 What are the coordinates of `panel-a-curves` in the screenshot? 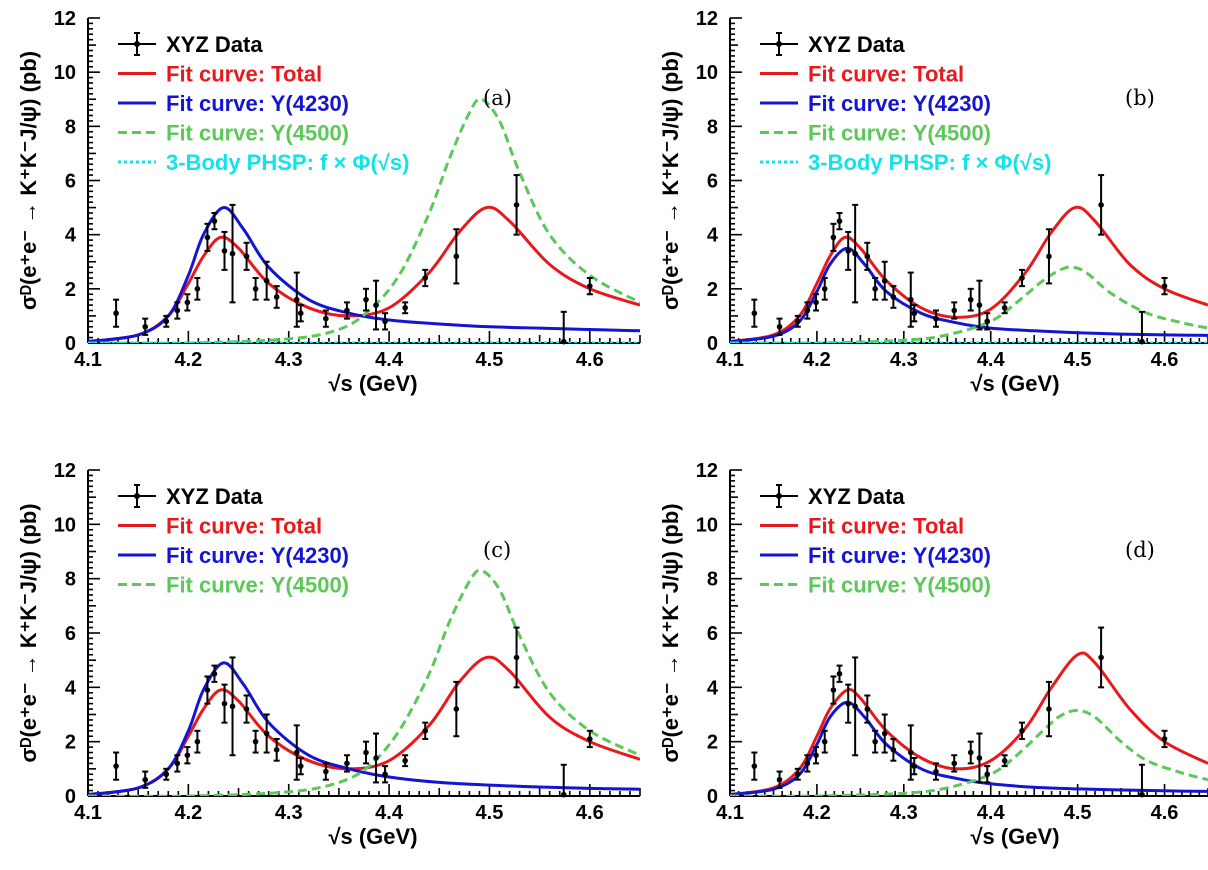 It's located at (364, 220).